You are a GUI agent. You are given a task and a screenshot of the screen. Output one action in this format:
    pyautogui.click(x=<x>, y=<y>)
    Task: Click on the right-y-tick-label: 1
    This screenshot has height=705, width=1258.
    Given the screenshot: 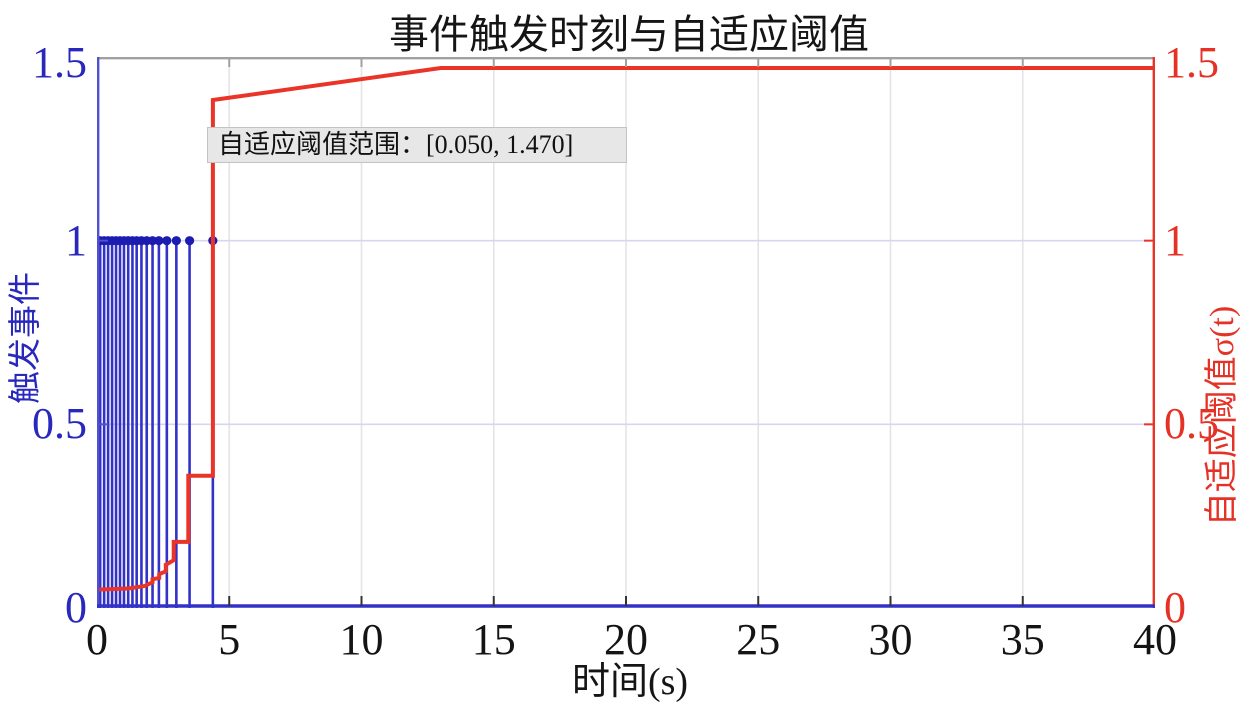 What is the action you would take?
    pyautogui.click(x=1175, y=240)
    